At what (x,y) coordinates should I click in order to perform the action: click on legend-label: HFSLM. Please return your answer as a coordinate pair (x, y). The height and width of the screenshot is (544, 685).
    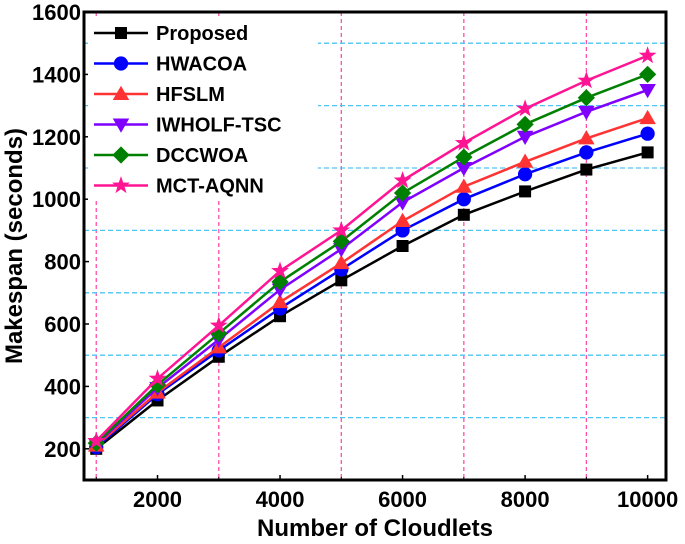
    Looking at the image, I should click on (190, 95).